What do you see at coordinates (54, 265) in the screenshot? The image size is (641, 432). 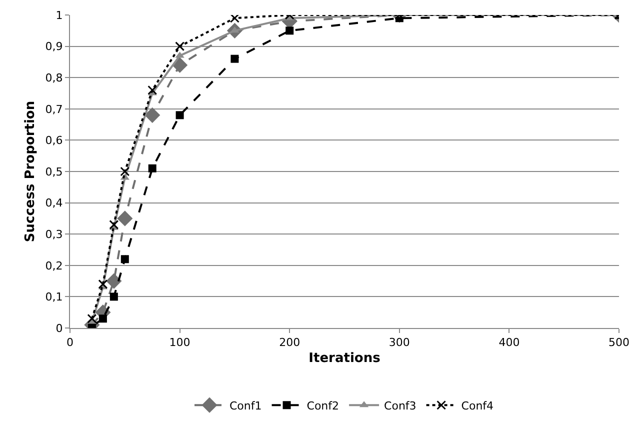 I see `y-tick-label: 0,2` at bounding box center [54, 265].